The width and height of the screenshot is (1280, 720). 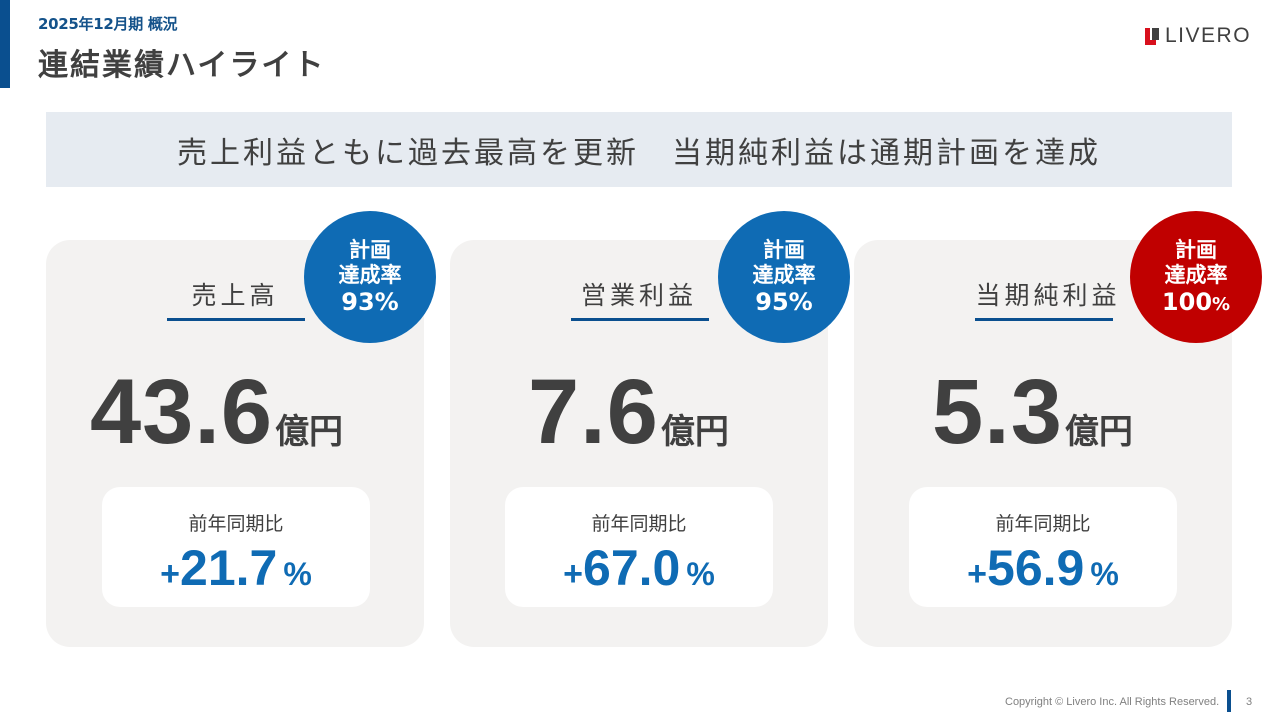 I want to click on yoy-box-sales: 前年同期比 +21.7%, so click(x=236, y=547).